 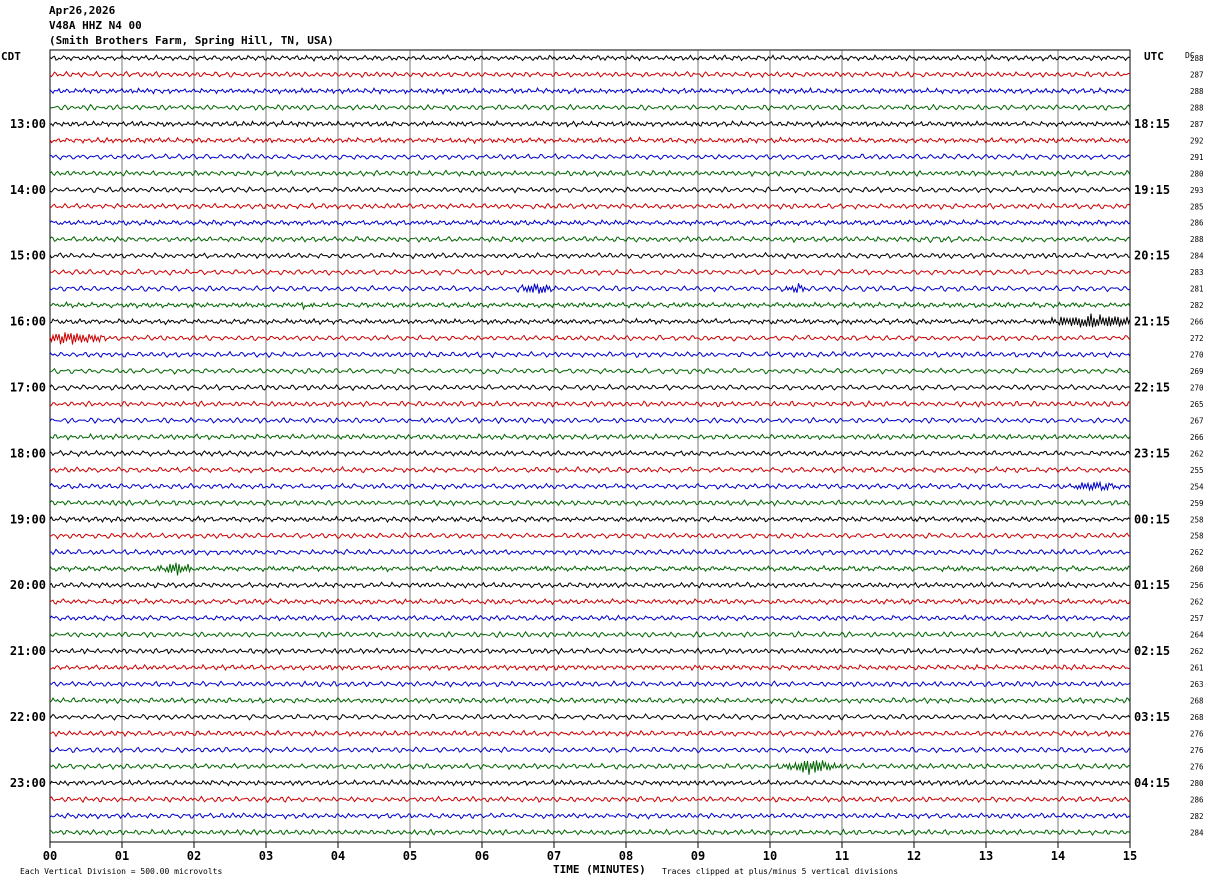 What do you see at coordinates (1152, 124) in the screenshot?
I see `right-time-label: 18:15` at bounding box center [1152, 124].